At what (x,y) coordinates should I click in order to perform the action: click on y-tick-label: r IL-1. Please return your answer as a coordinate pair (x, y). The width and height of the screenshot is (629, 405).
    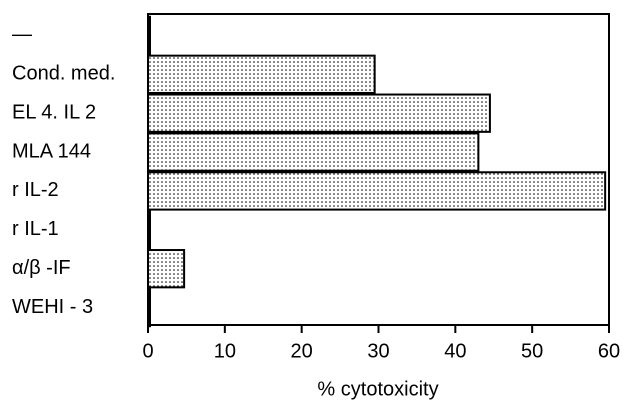
    Looking at the image, I should click on (35, 229).